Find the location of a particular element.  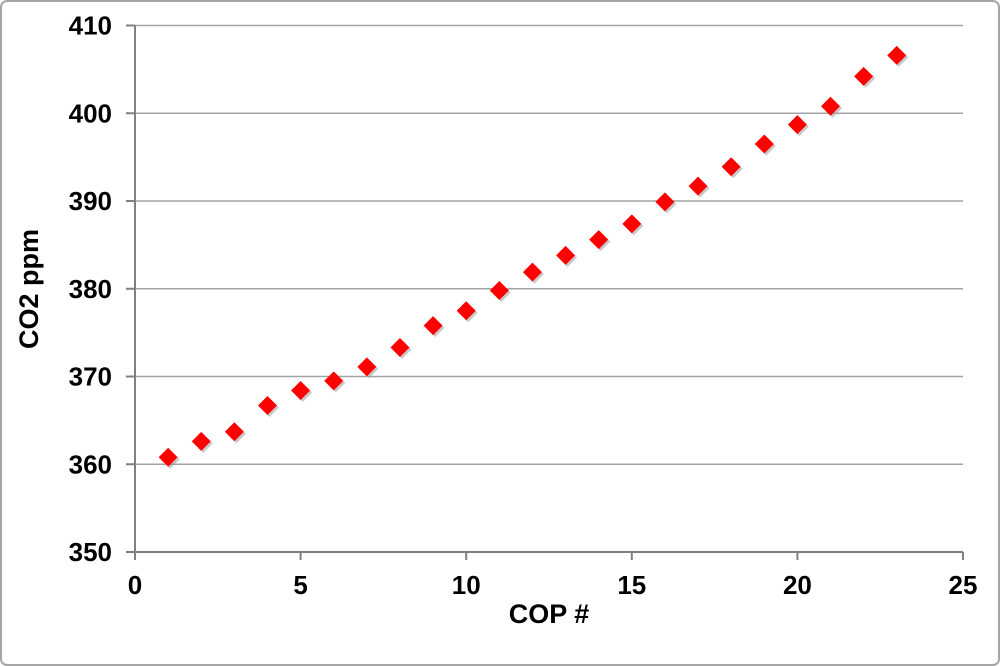

x-tick-label-15: 15 is located at coordinates (631, 585).